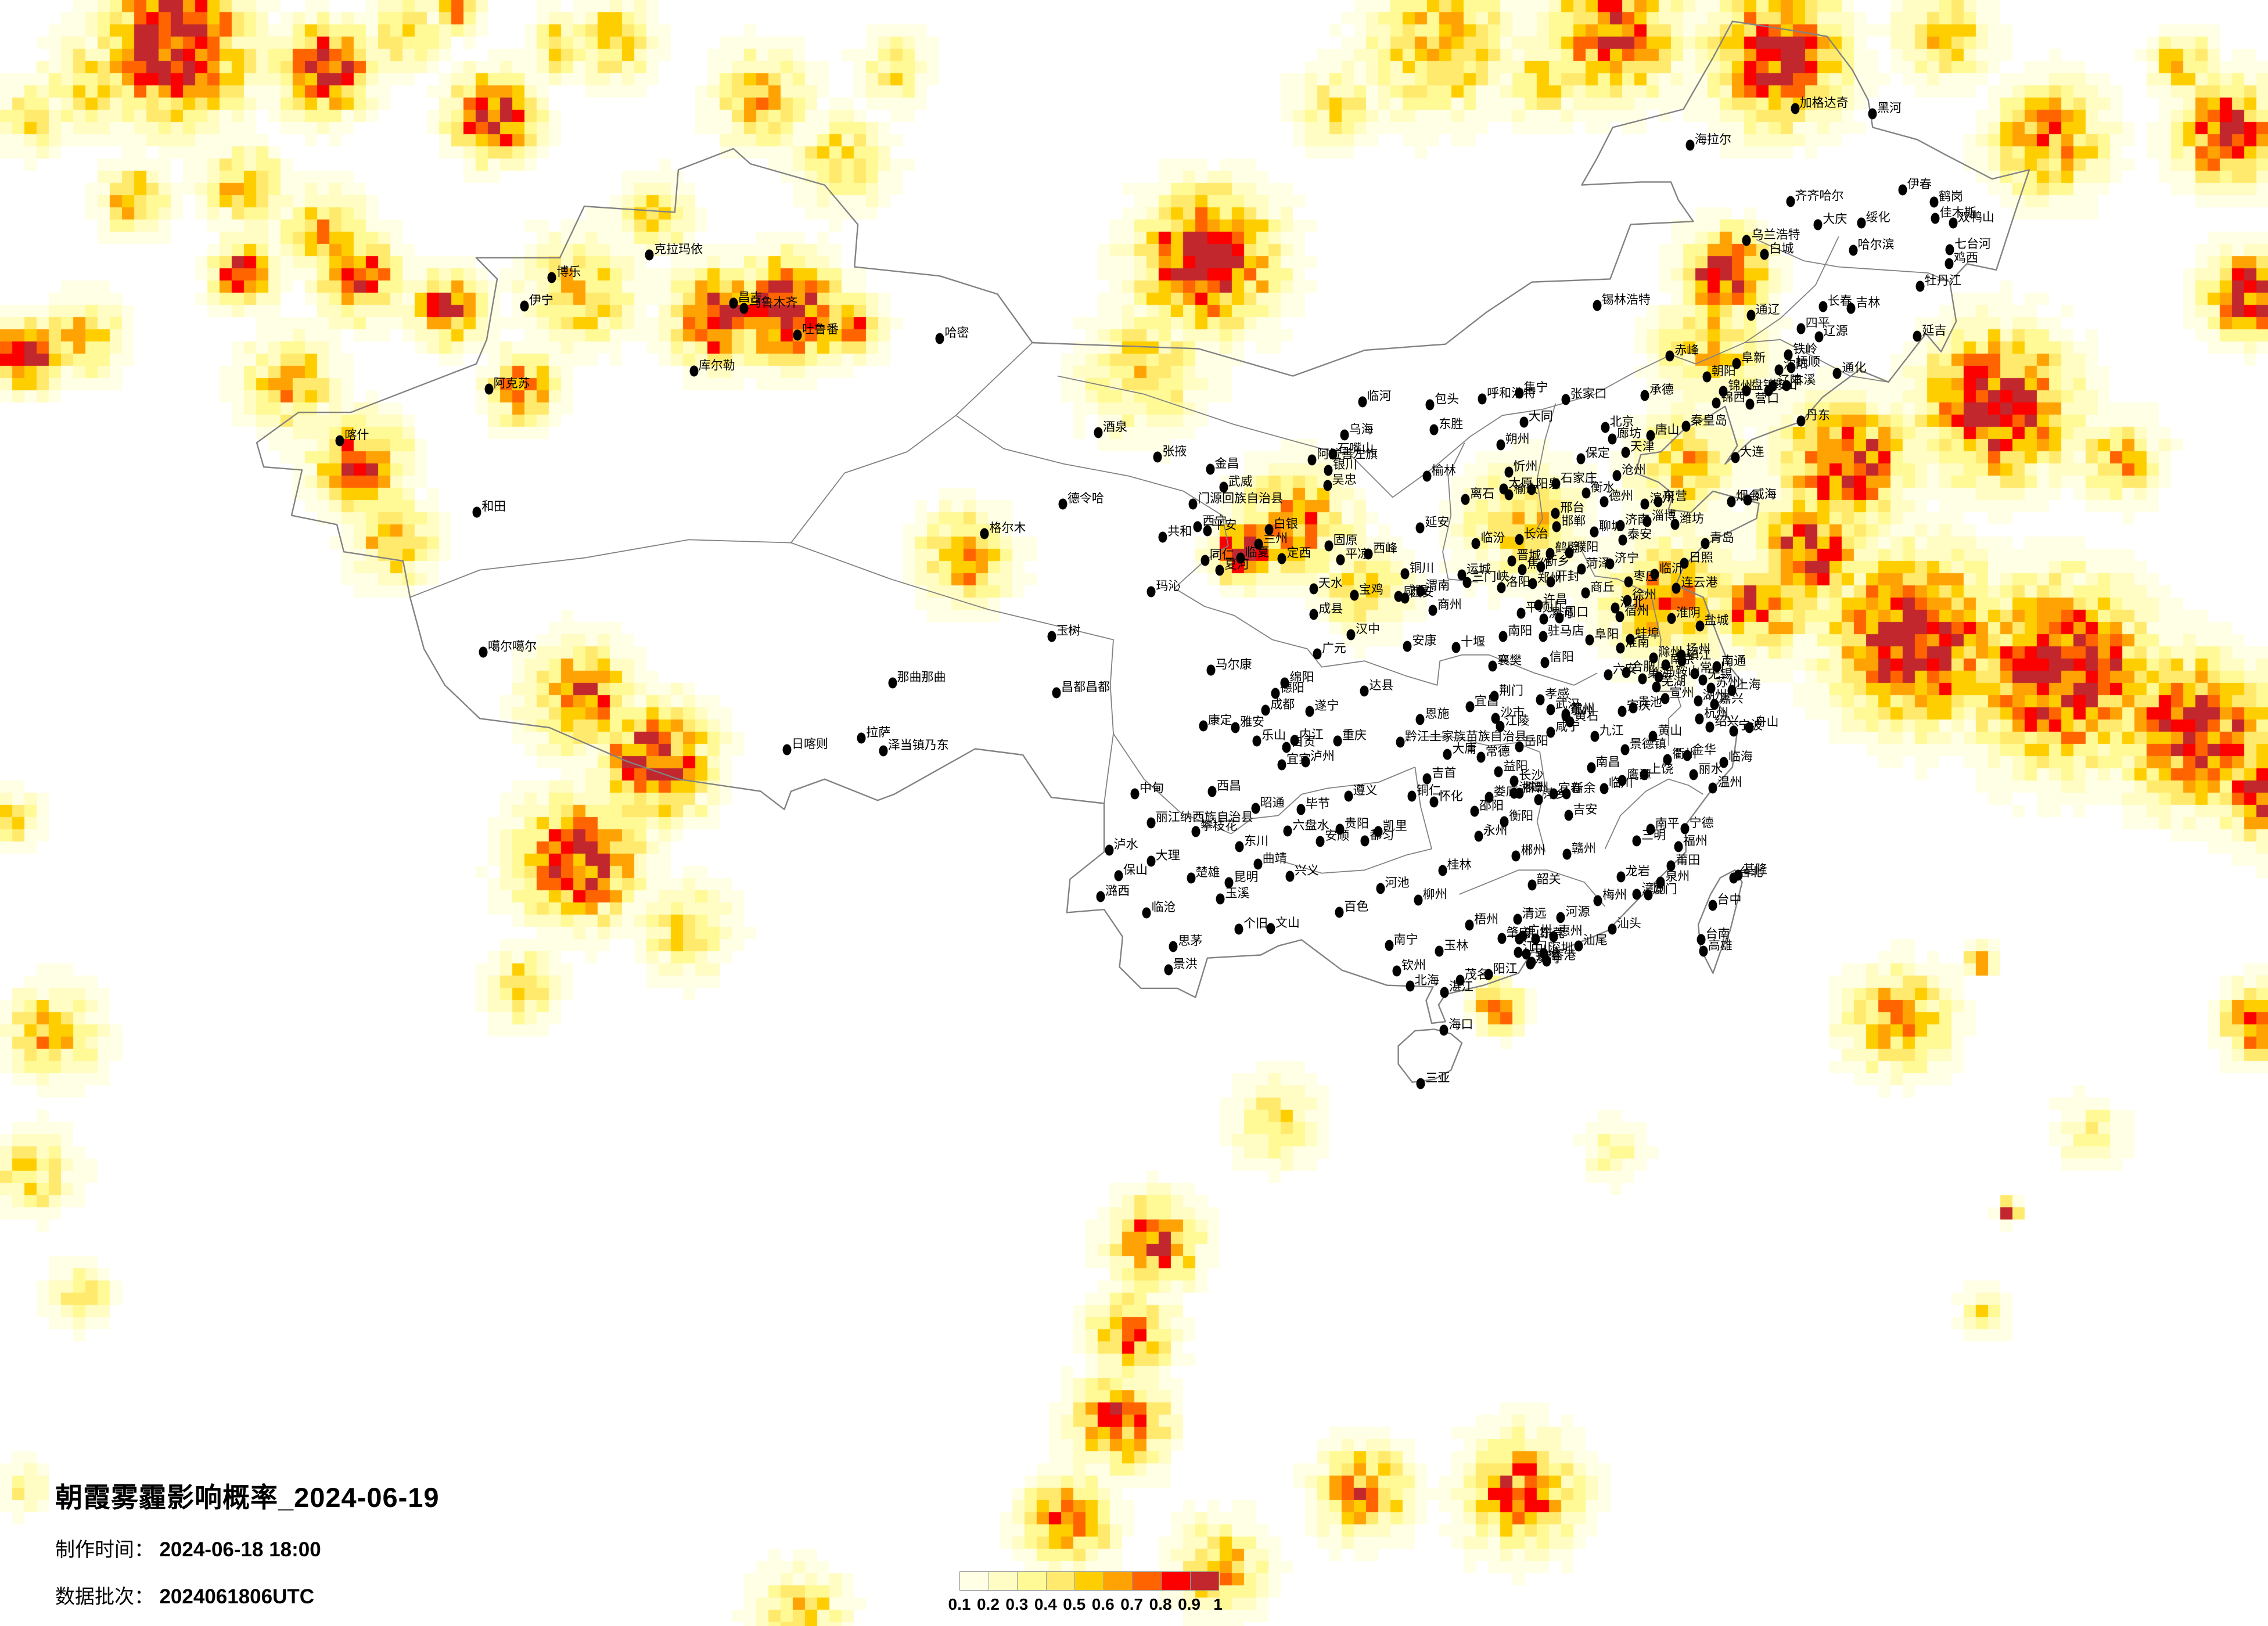  Describe the element at coordinates (1942, 281) in the screenshot. I see `city-label: 牡丹江` at that location.